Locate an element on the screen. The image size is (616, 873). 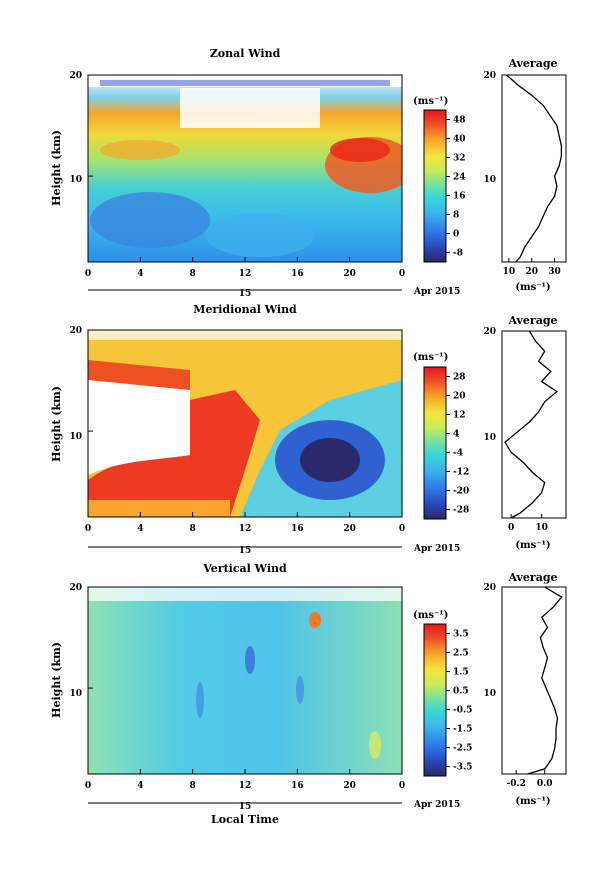
colorbar-tick-label: 24 is located at coordinates (459, 178).